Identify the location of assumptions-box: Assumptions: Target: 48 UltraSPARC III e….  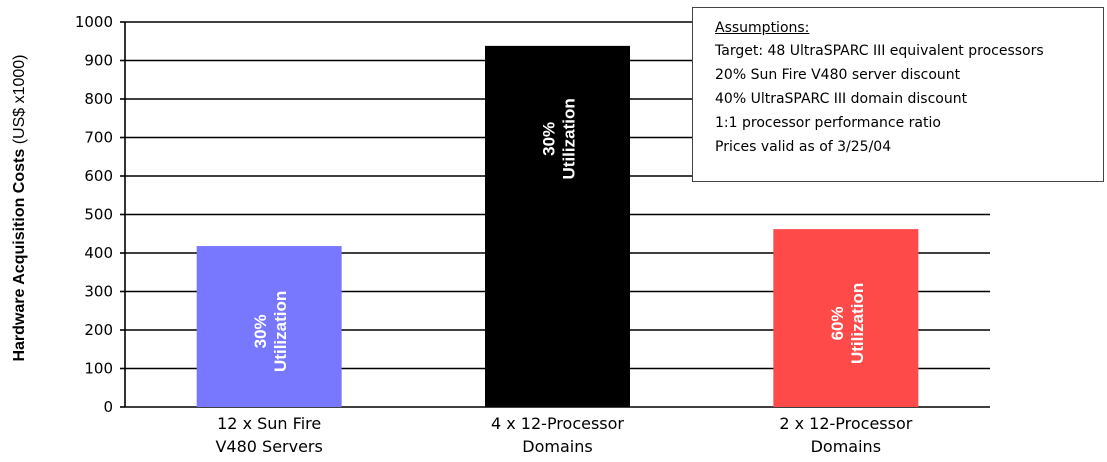
(898, 94).